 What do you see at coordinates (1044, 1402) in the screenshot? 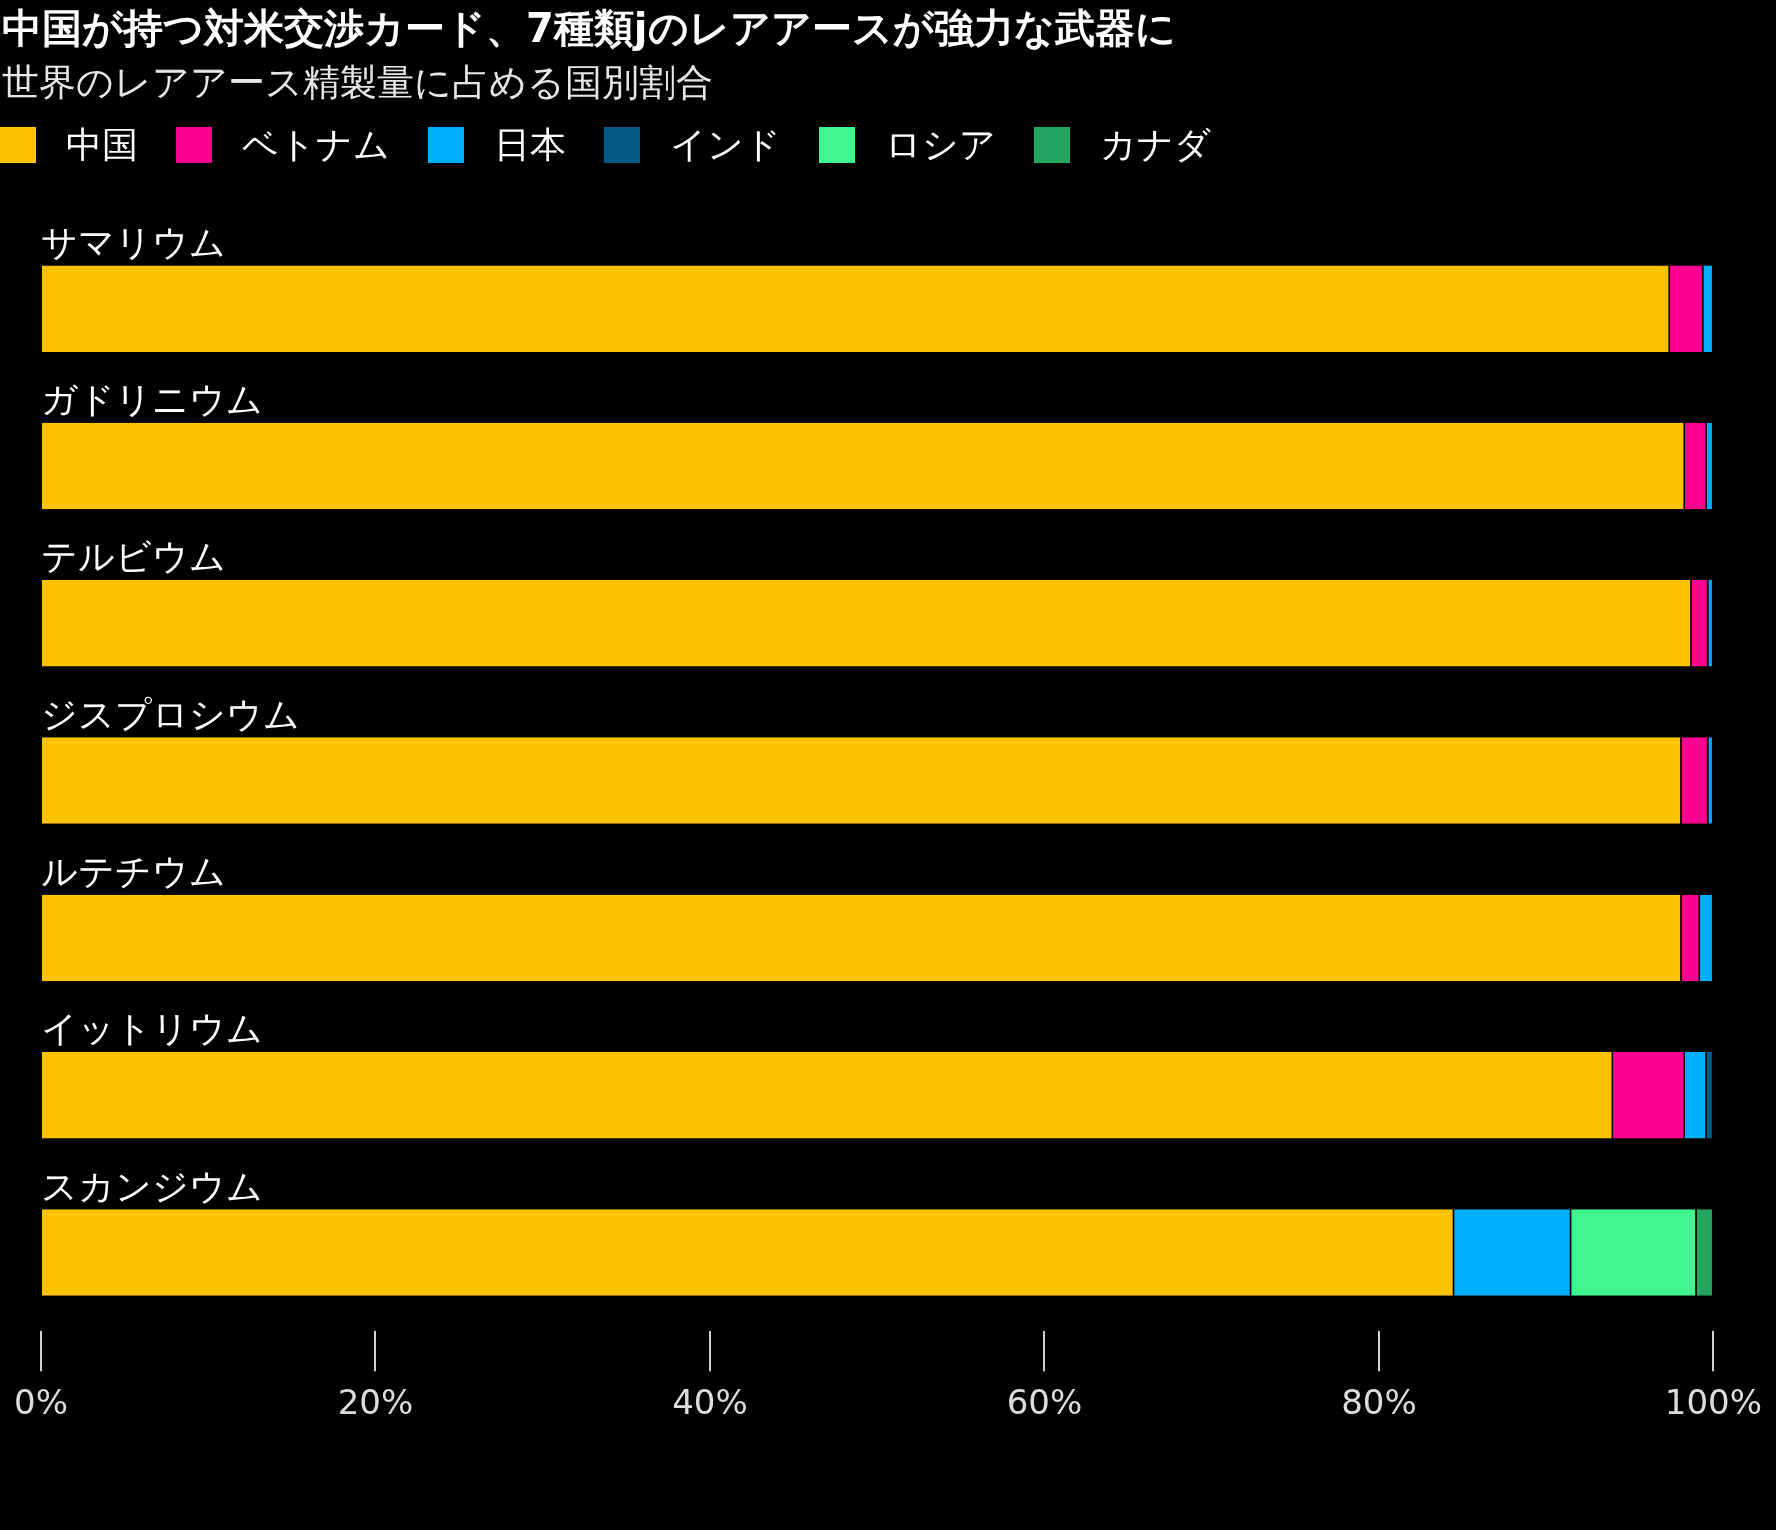
I see `x-tick-label: 60%` at bounding box center [1044, 1402].